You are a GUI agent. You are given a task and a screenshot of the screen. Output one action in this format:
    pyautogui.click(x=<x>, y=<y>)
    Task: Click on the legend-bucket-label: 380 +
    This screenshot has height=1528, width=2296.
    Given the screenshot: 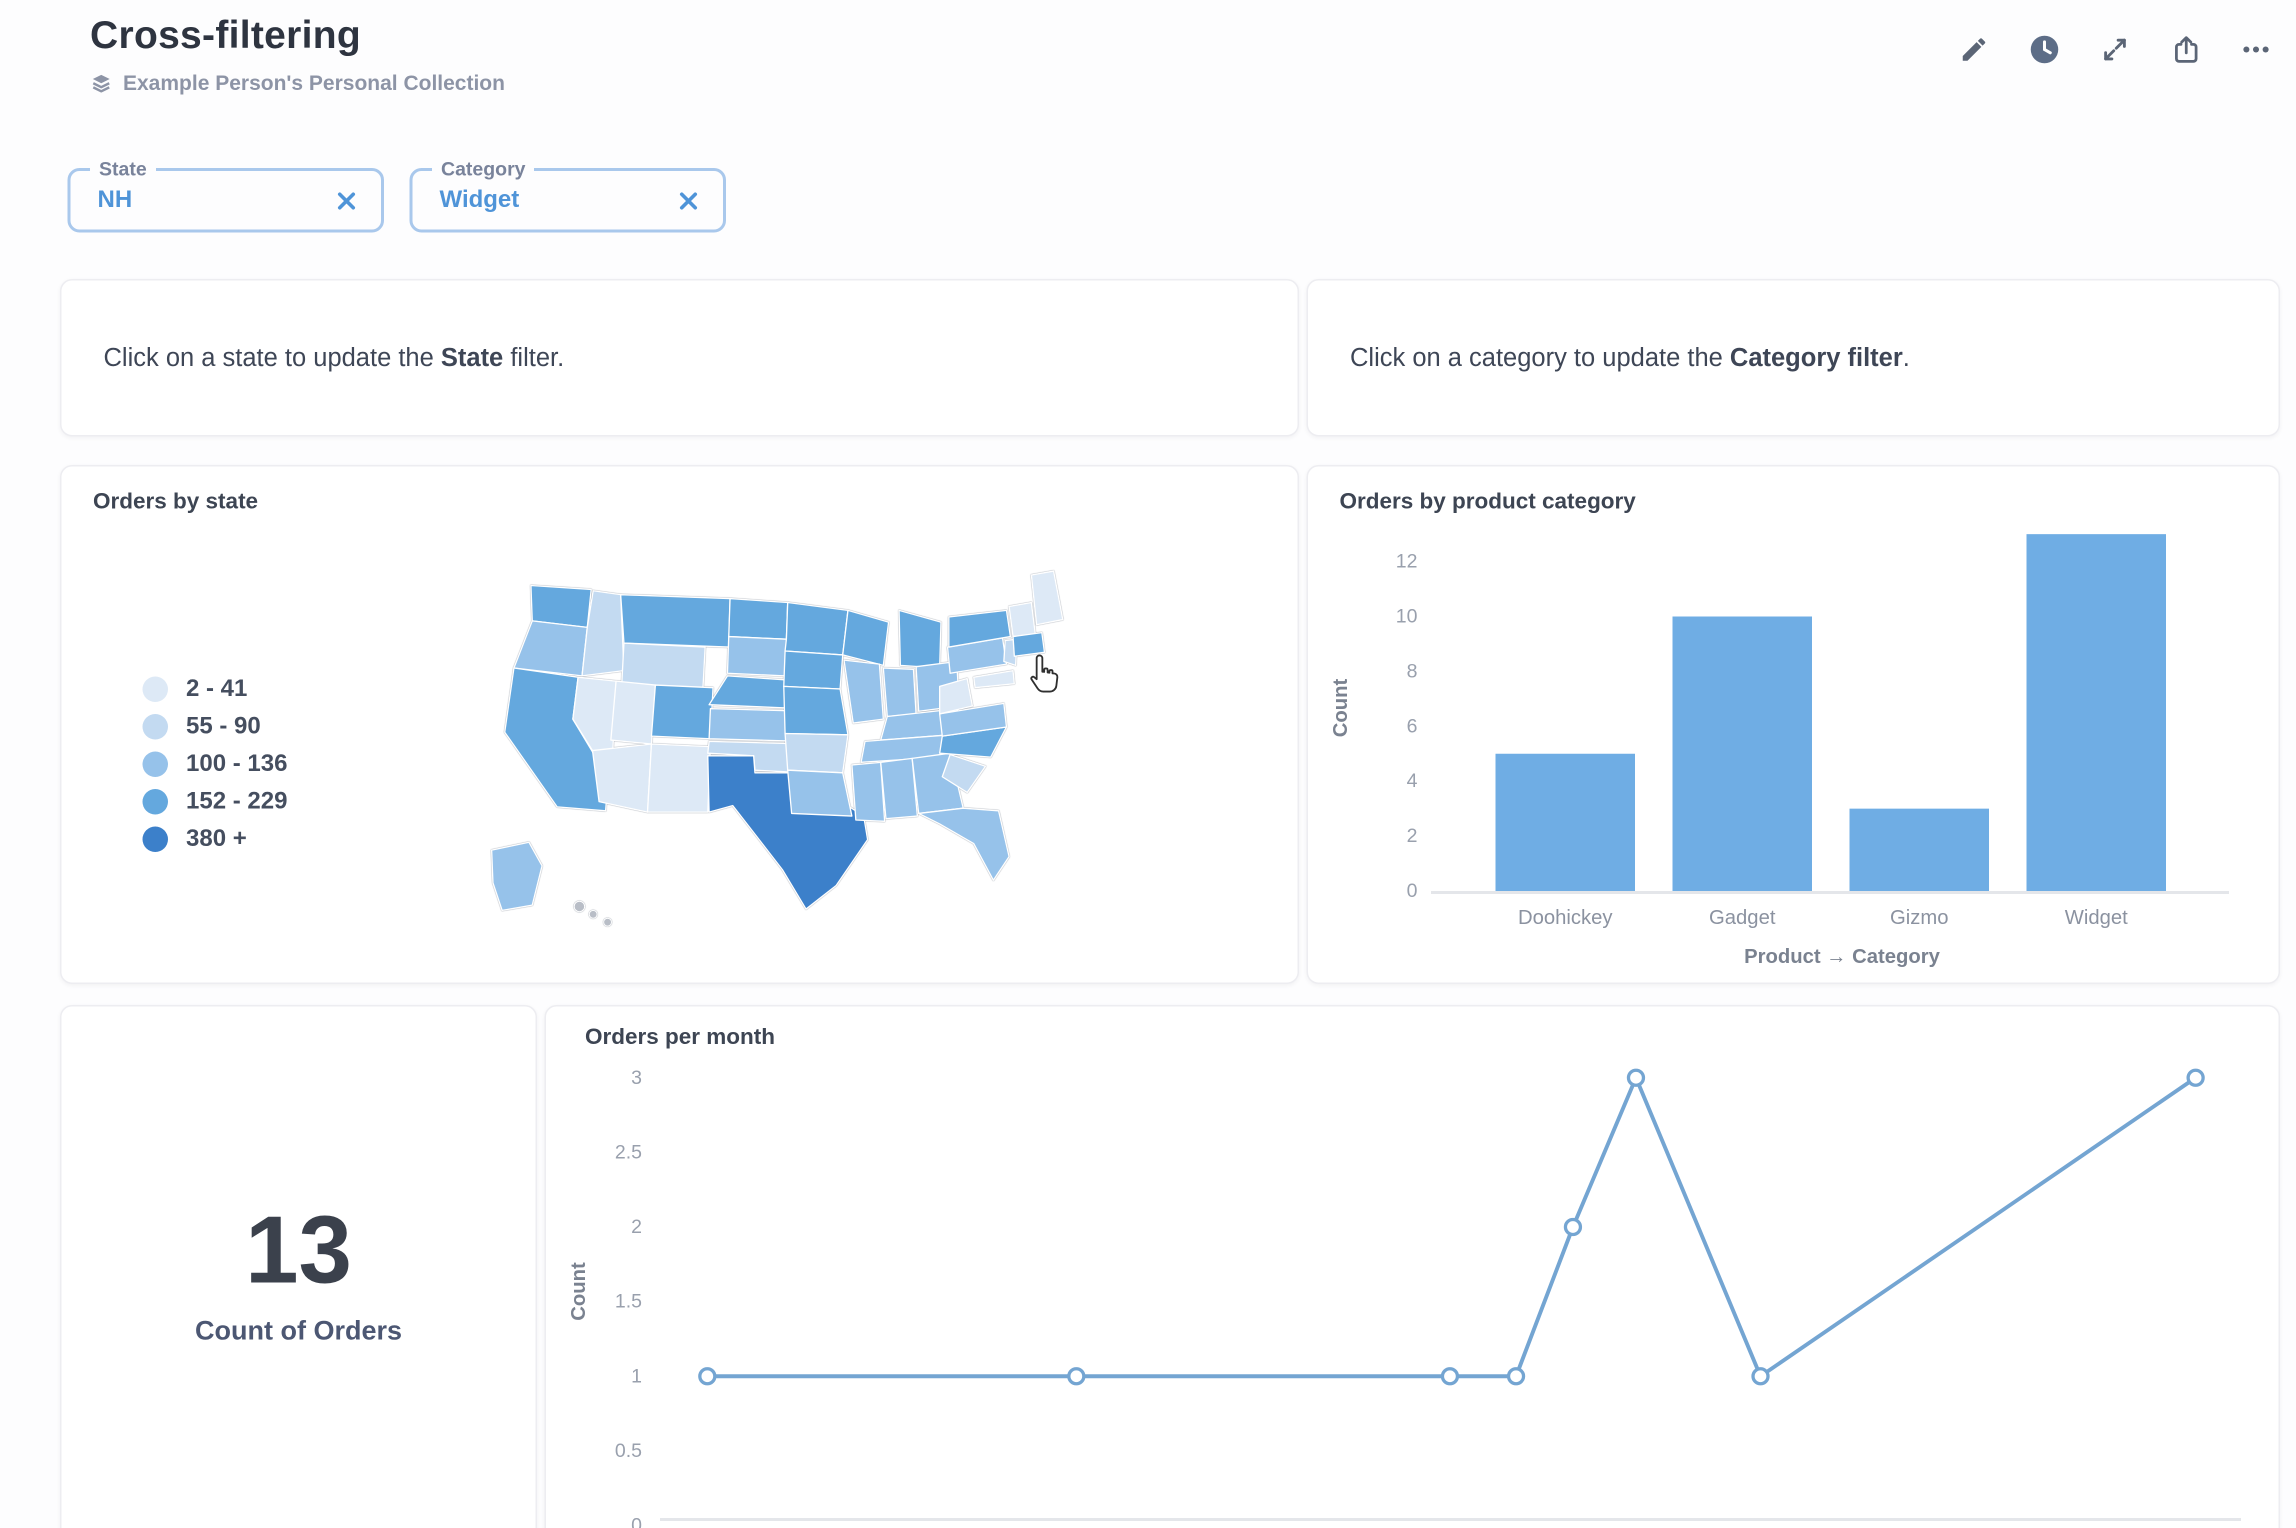 What is the action you would take?
    pyautogui.click(x=216, y=838)
    